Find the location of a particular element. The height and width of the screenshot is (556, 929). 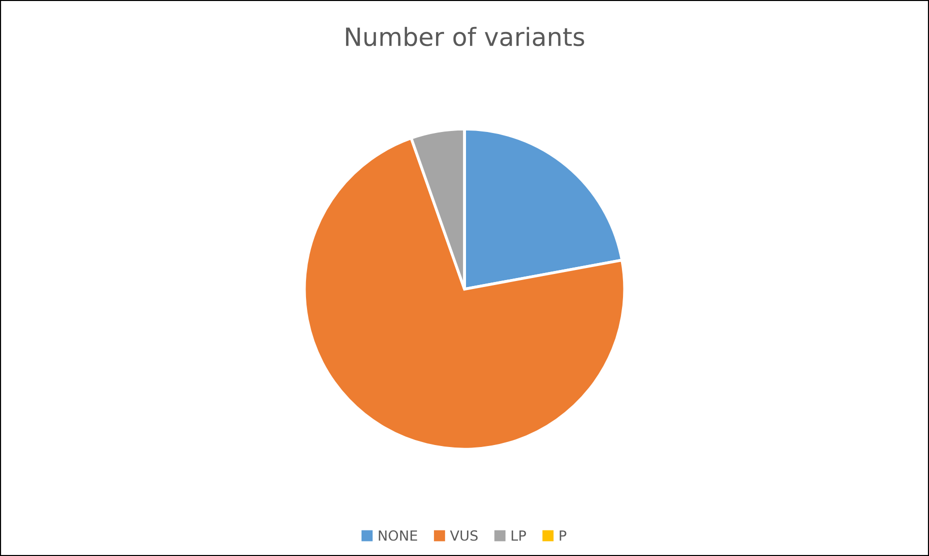

legend-label: VUS is located at coordinates (464, 535).